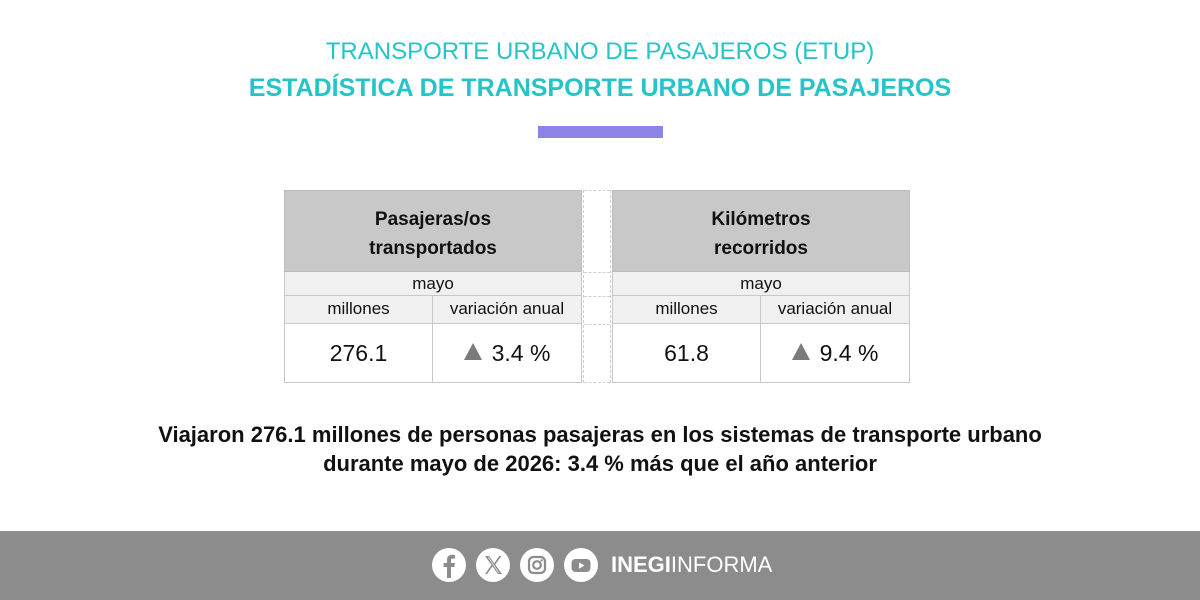  What do you see at coordinates (686, 310) in the screenshot?
I see `kilometers-unit-header: millones` at bounding box center [686, 310].